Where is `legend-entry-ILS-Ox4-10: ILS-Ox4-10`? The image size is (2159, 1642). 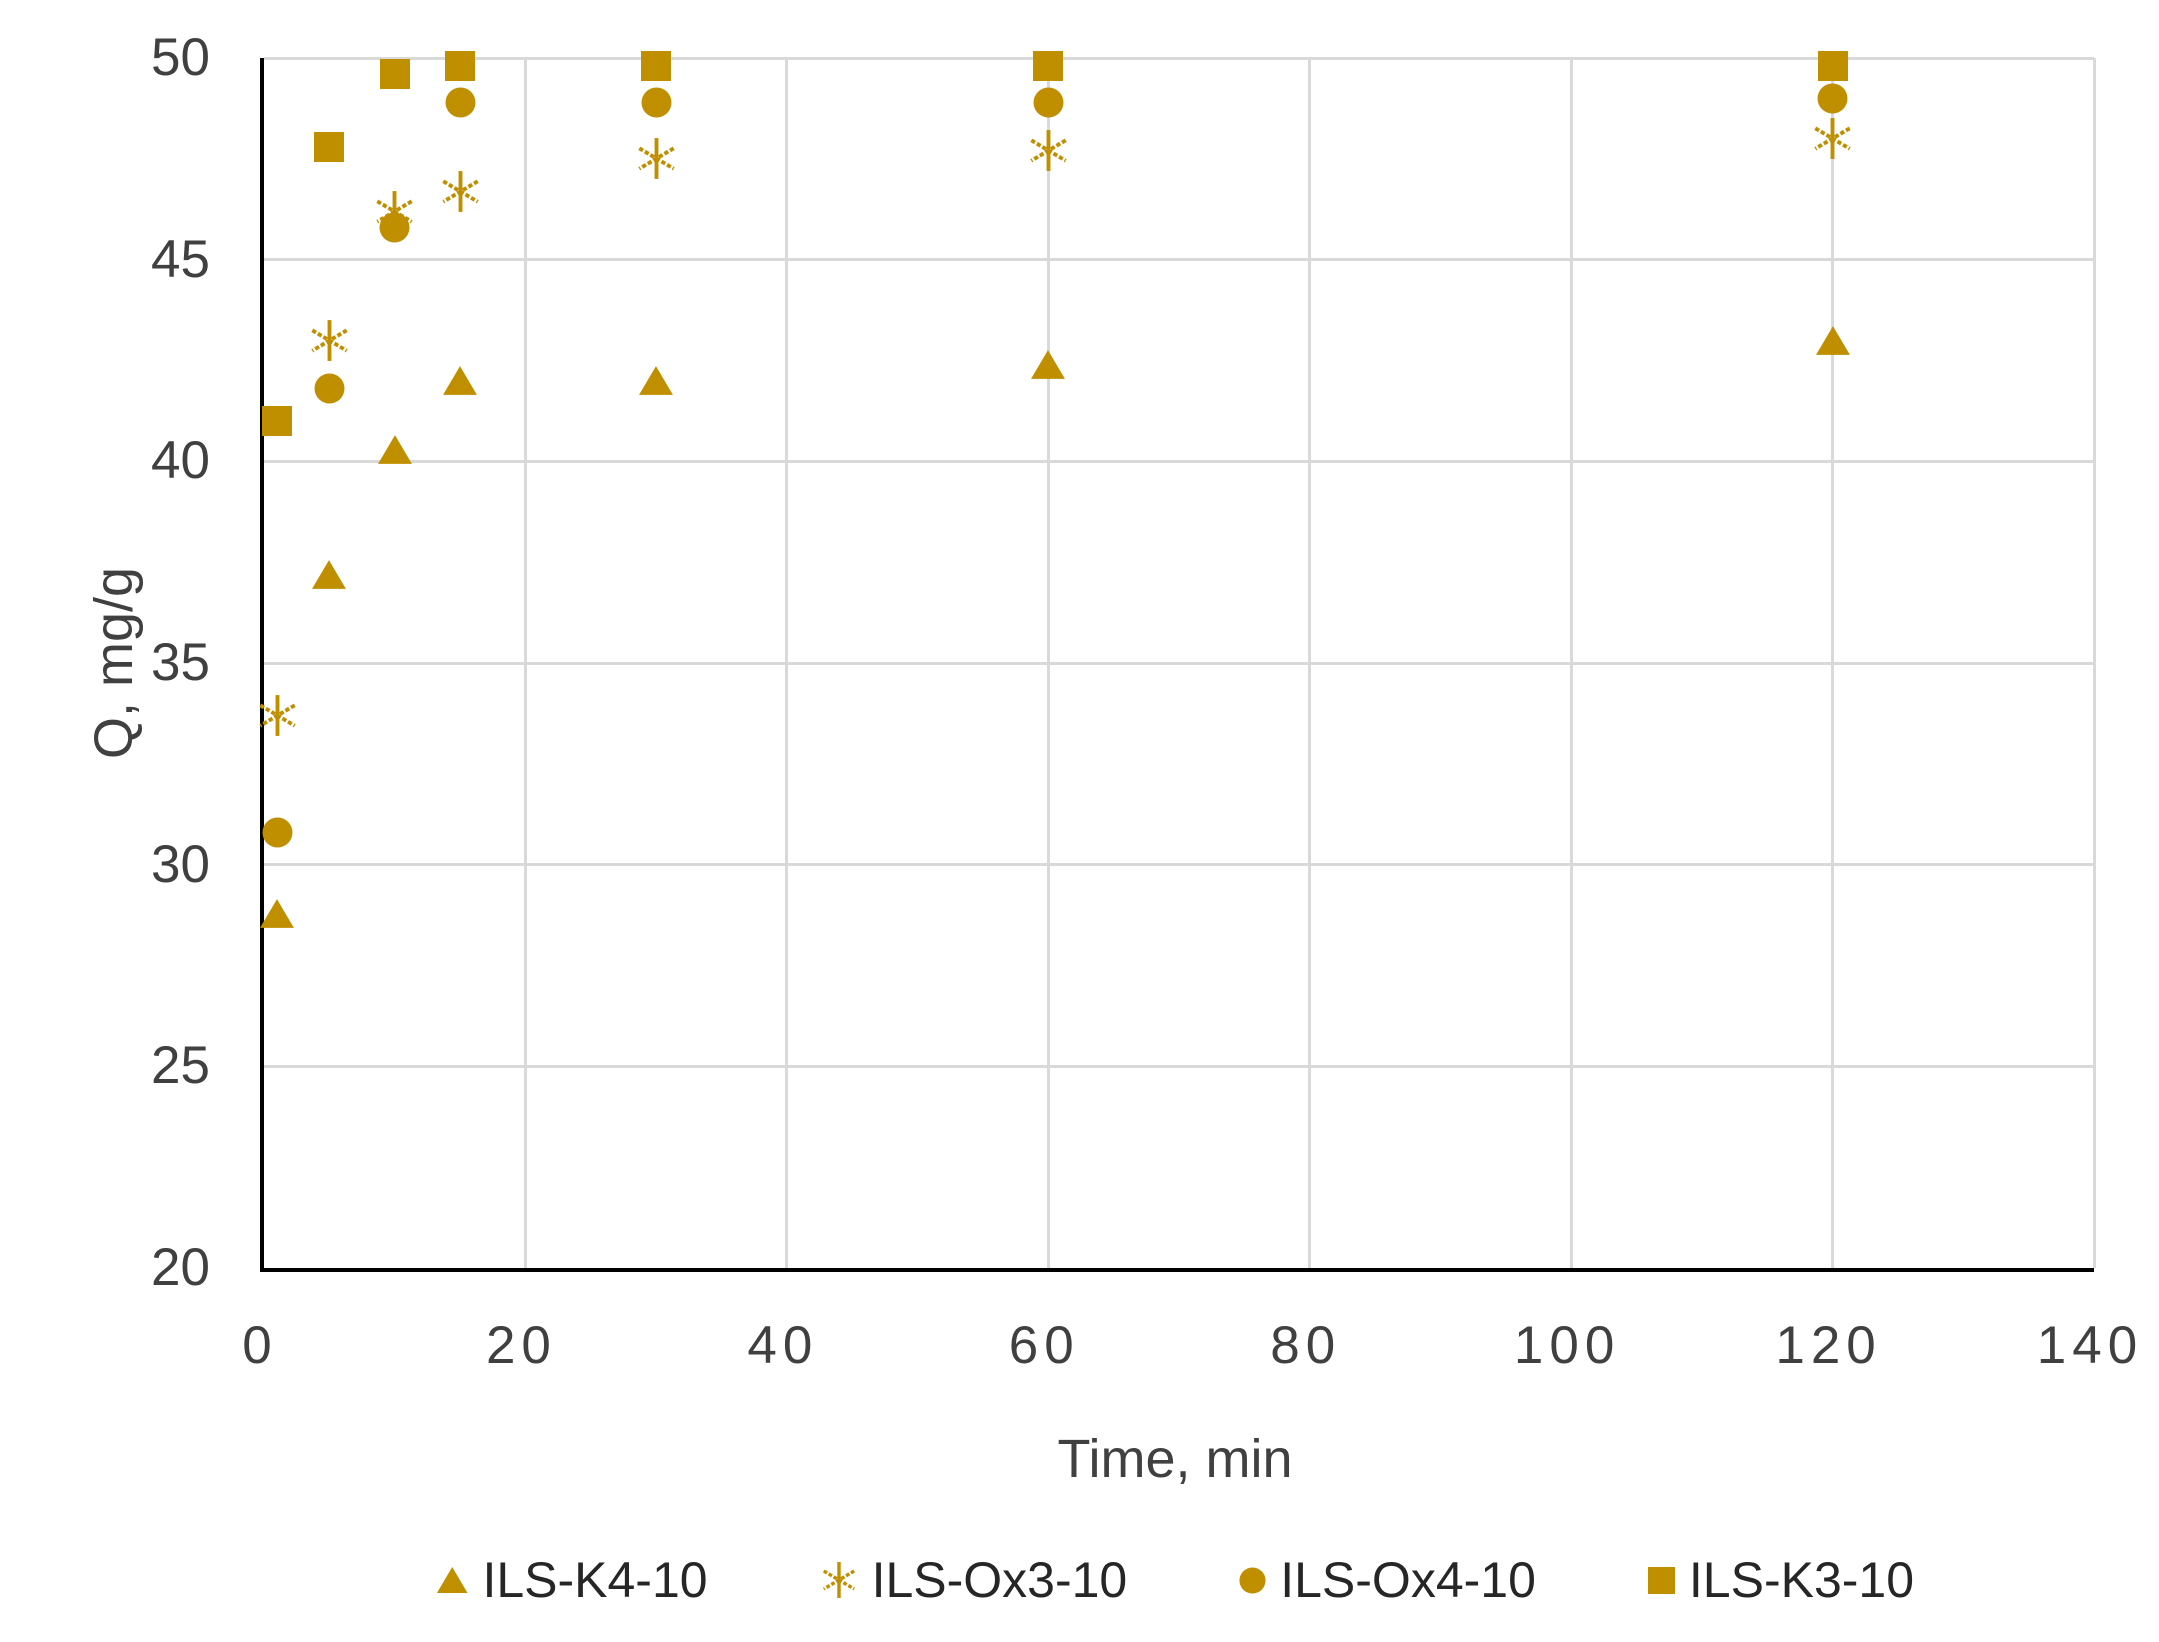 legend-entry-ILS-Ox4-10: ILS-Ox4-10 is located at coordinates (1387, 1580).